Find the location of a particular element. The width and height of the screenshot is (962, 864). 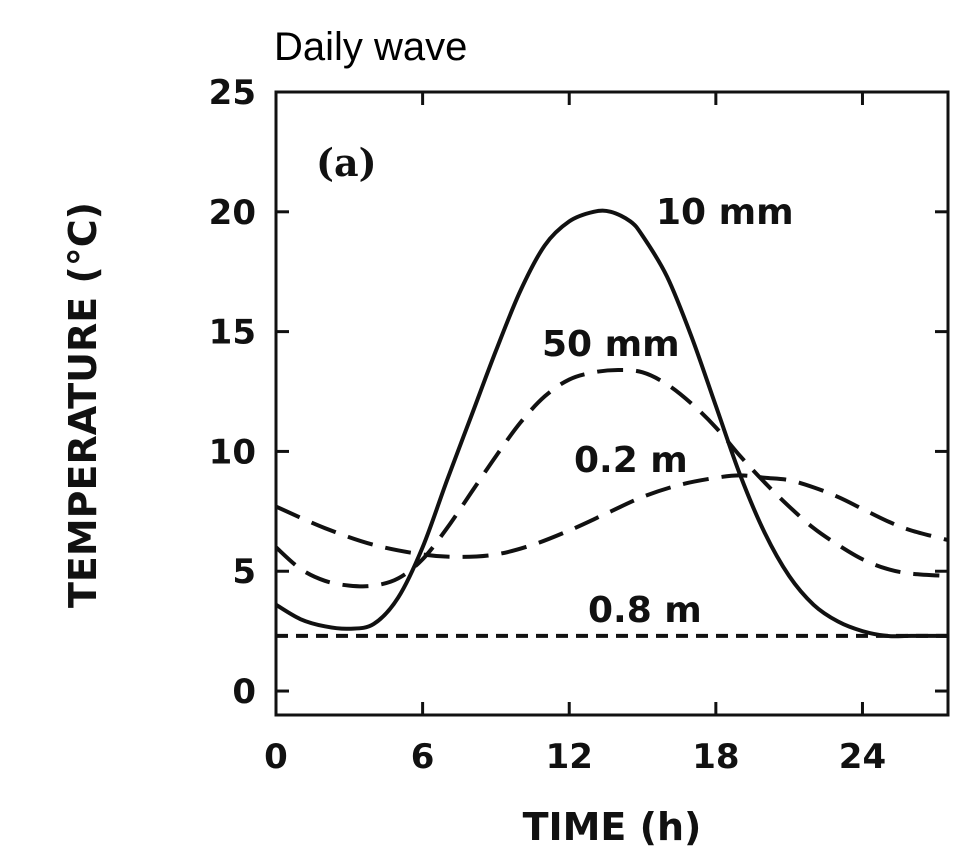

x-tick-label: 18 is located at coordinates (715, 757).